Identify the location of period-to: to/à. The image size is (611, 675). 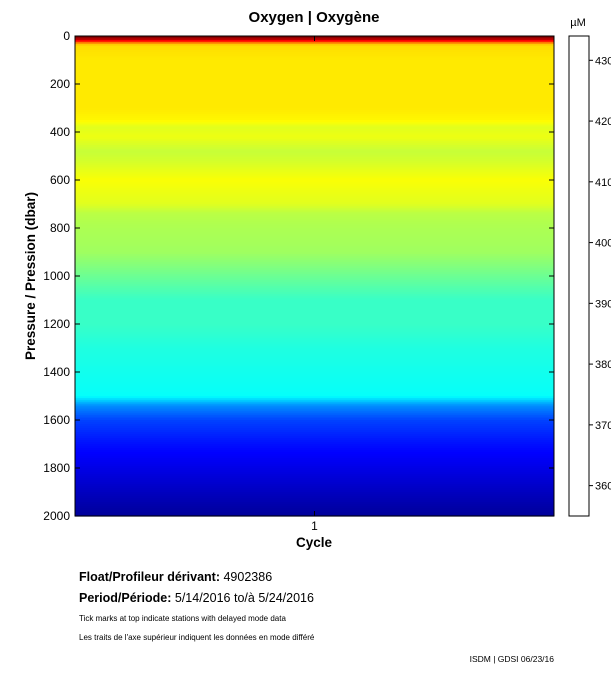
(244, 598).